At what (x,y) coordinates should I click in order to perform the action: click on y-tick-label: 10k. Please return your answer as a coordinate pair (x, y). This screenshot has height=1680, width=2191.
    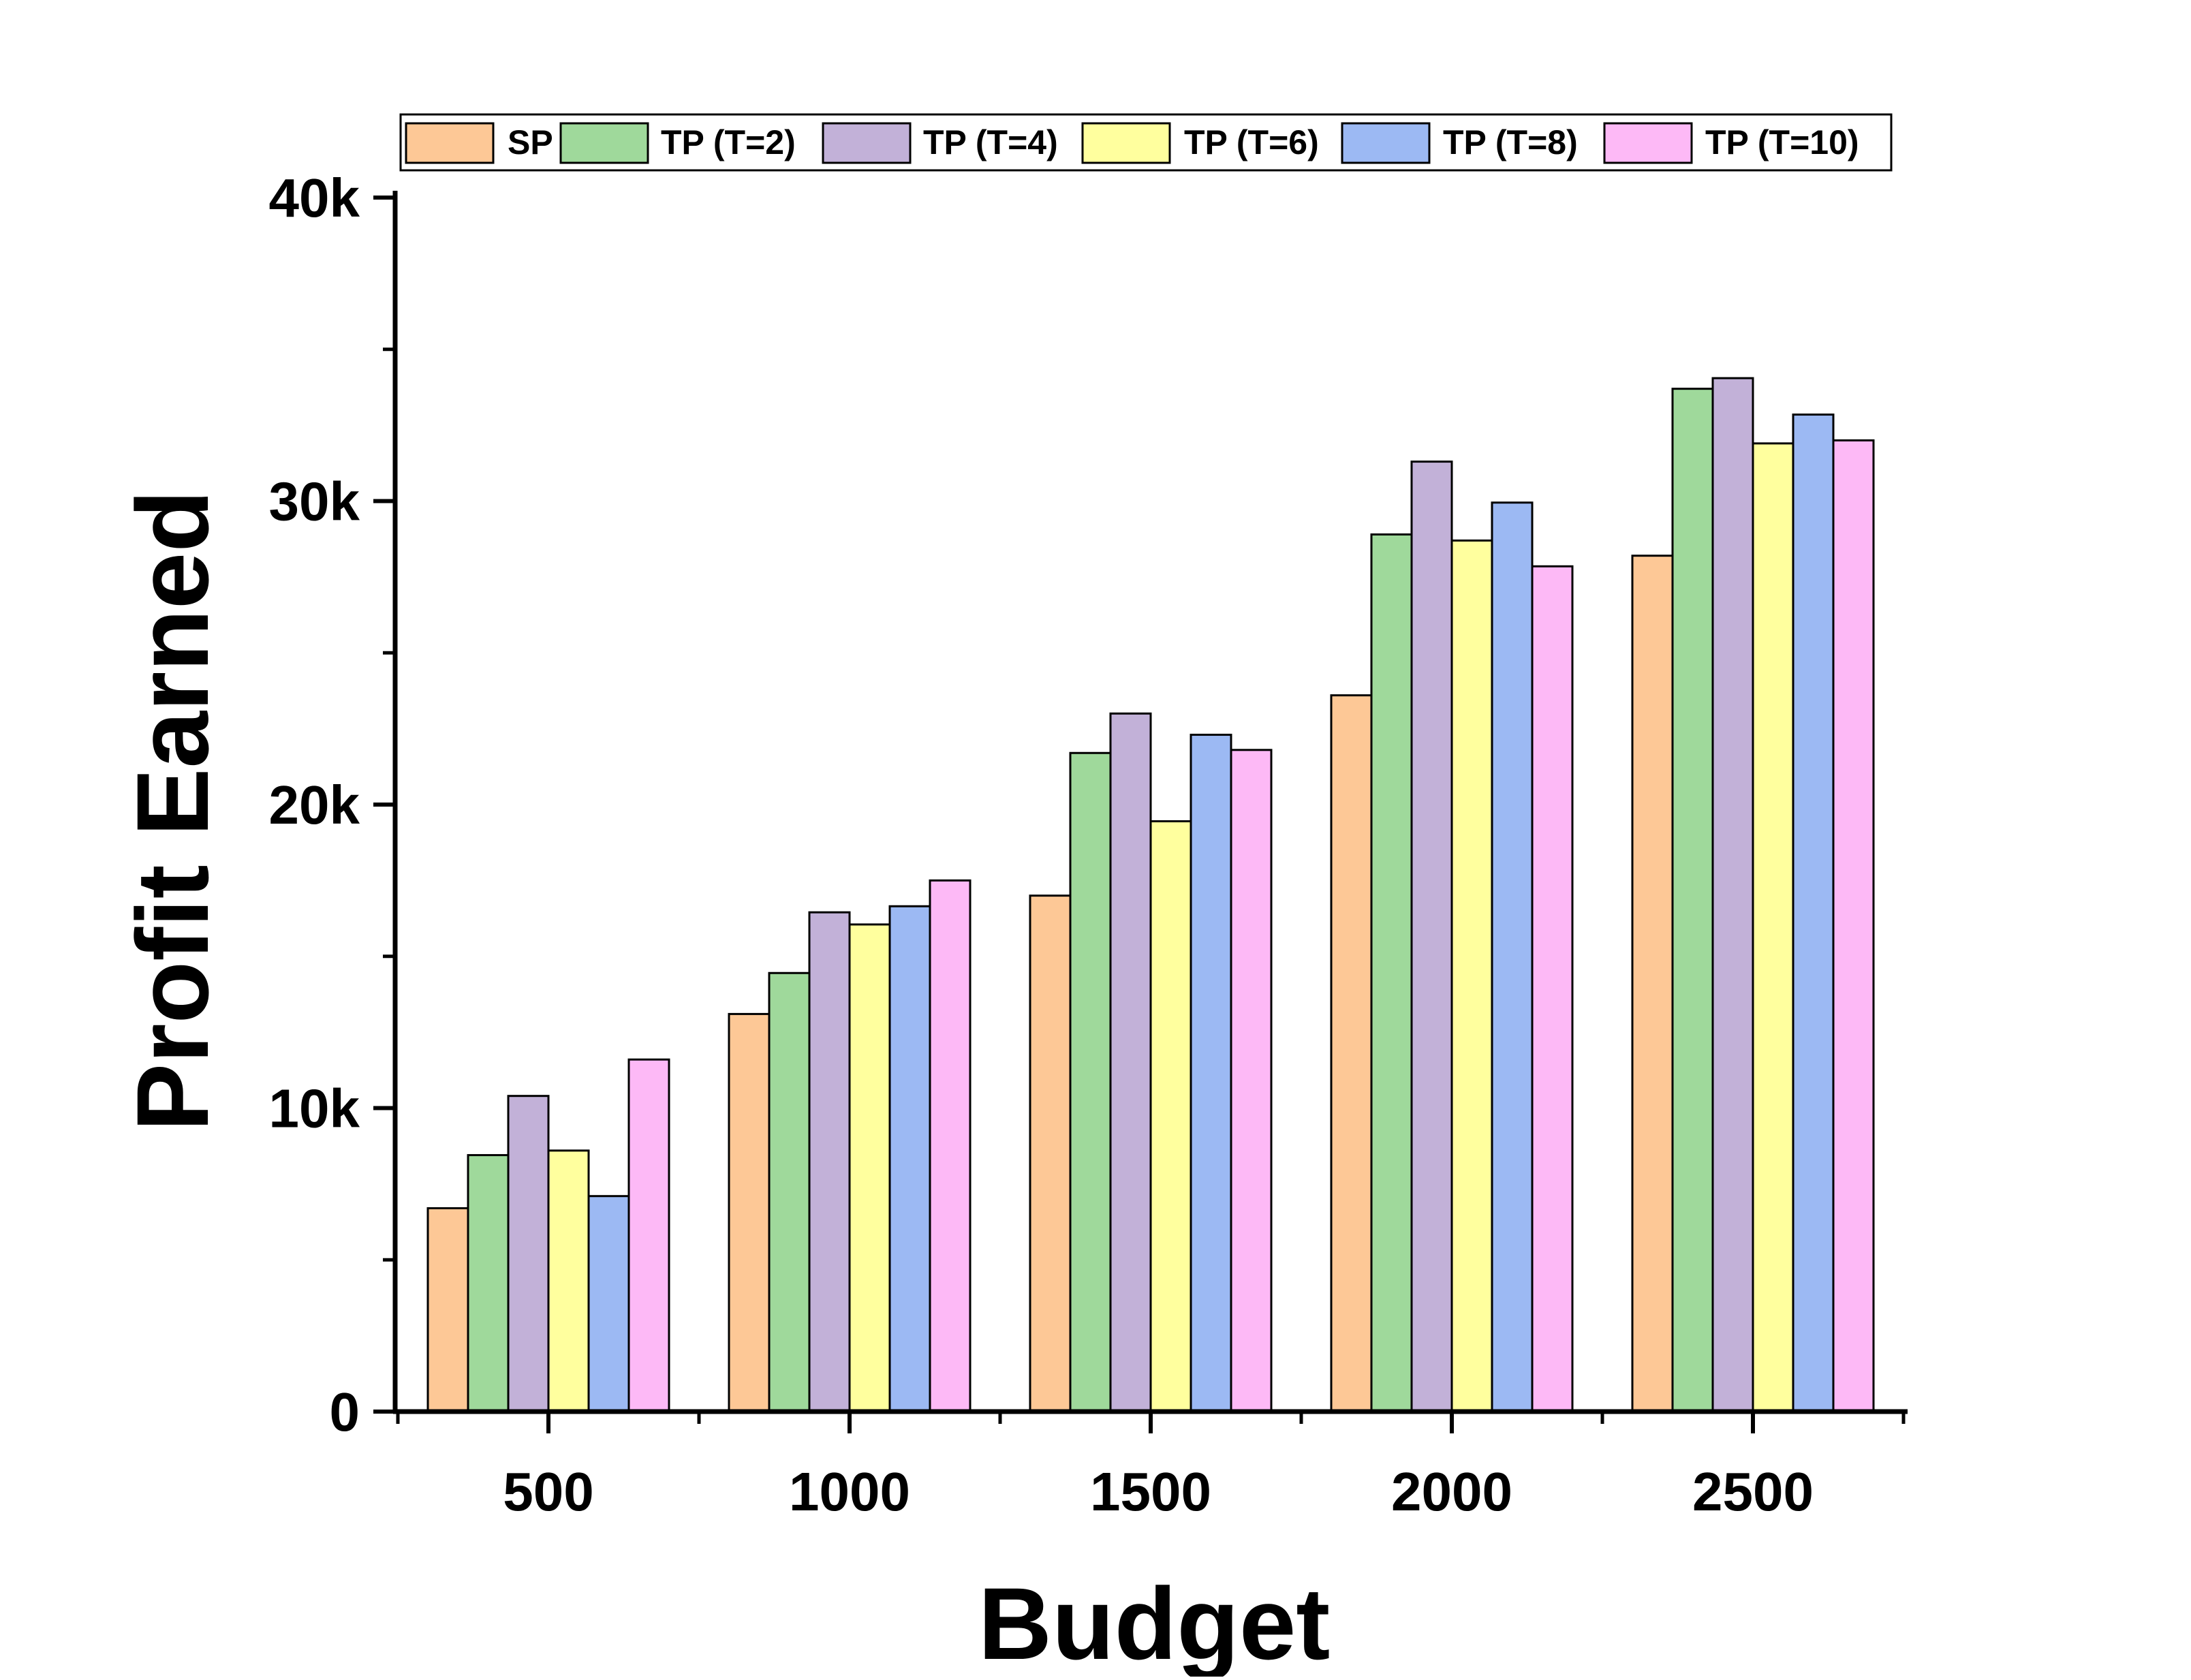
    Looking at the image, I should click on (314, 1108).